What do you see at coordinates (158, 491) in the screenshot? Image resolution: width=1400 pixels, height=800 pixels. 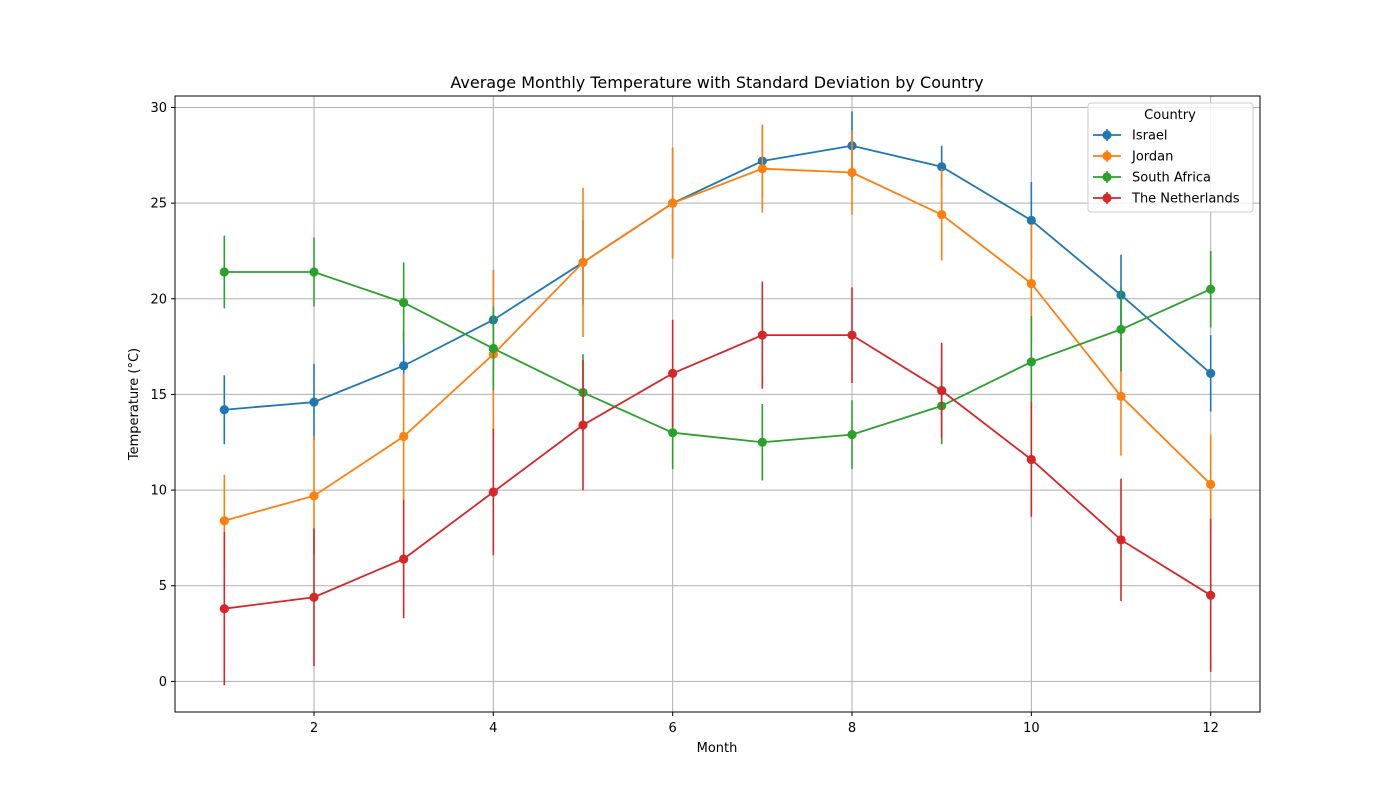 I see `y-tick-label: 10` at bounding box center [158, 491].